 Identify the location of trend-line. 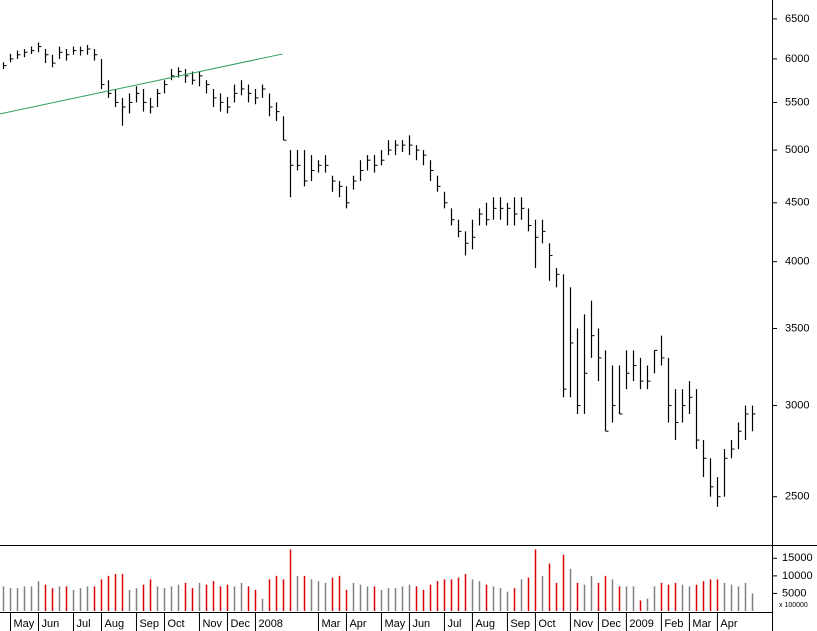
(141, 84).